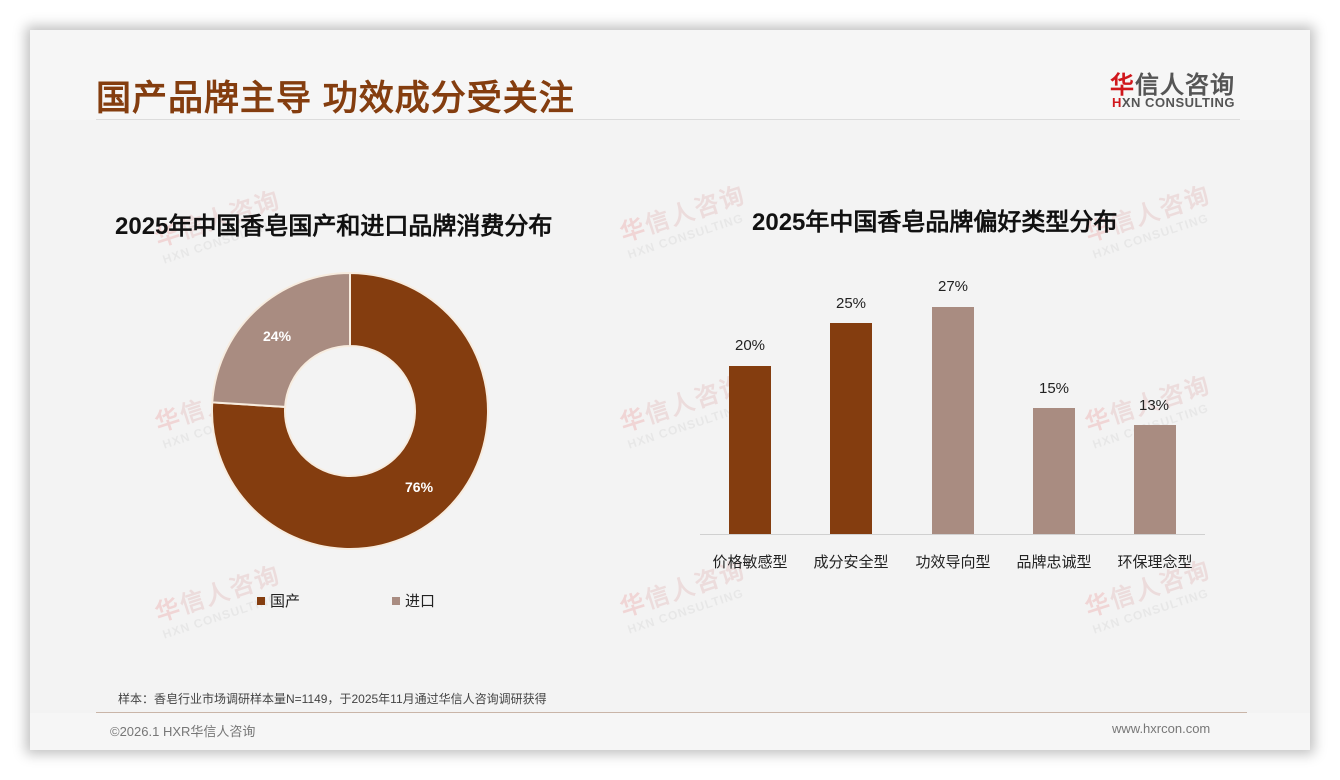 The height and width of the screenshot is (780, 1340). I want to click on x-axis-line, so click(952, 534).